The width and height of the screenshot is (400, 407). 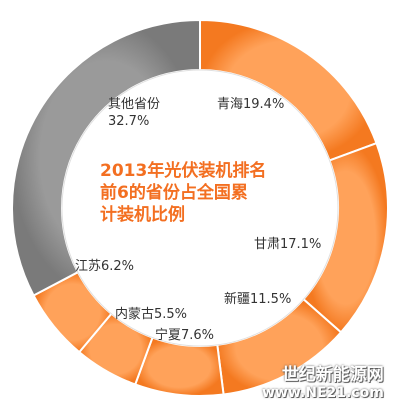 I want to click on label-xinjiang: 新疆11.5%, so click(x=258, y=299).